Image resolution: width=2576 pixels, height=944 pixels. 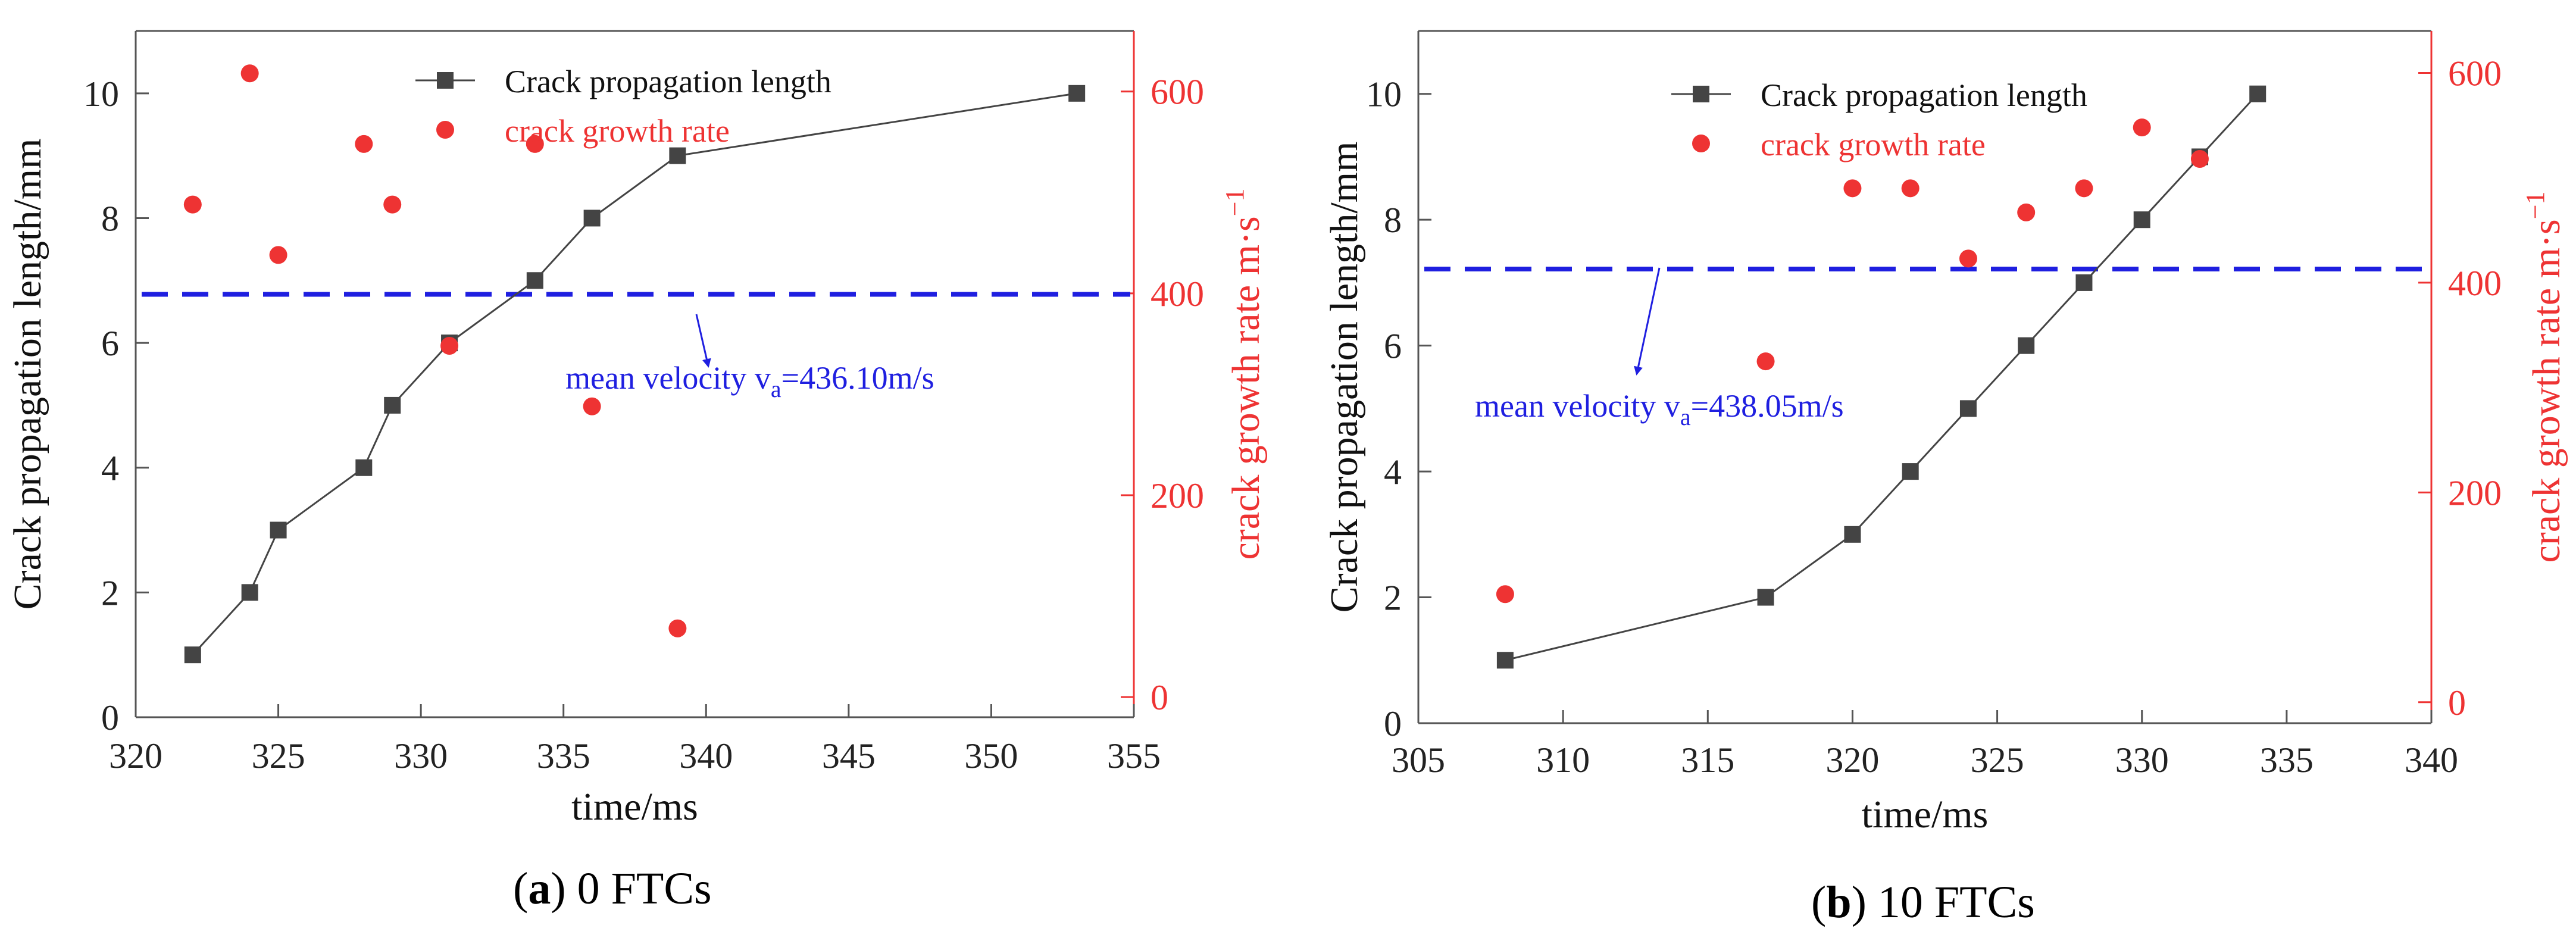 What do you see at coordinates (2142, 760) in the screenshot?
I see `x-tick-label-b-330: 330` at bounding box center [2142, 760].